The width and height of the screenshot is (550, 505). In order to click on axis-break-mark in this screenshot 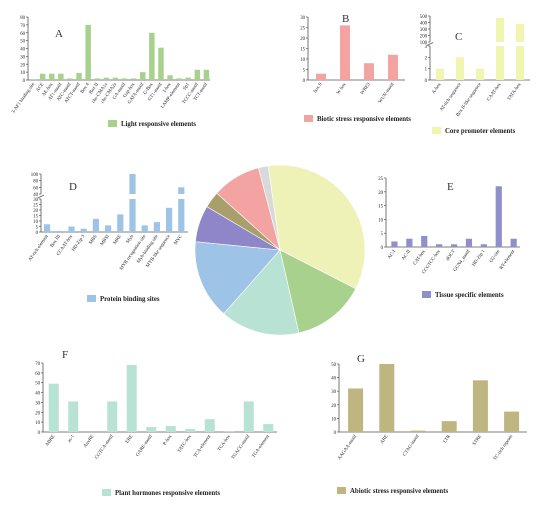, I will do `click(41, 196)`.